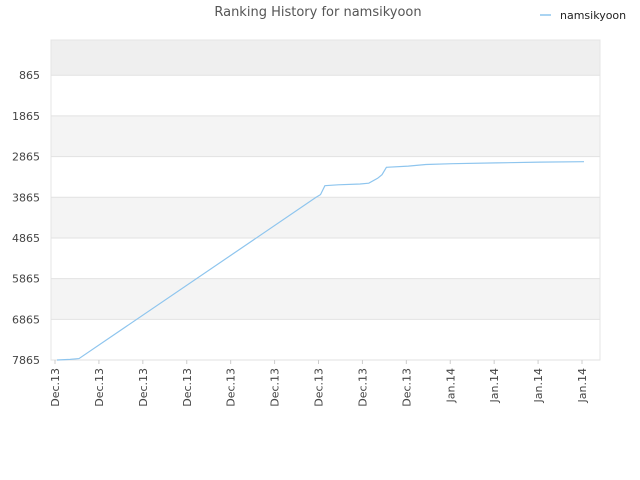  I want to click on legend: namsikyoon, so click(583, 15).